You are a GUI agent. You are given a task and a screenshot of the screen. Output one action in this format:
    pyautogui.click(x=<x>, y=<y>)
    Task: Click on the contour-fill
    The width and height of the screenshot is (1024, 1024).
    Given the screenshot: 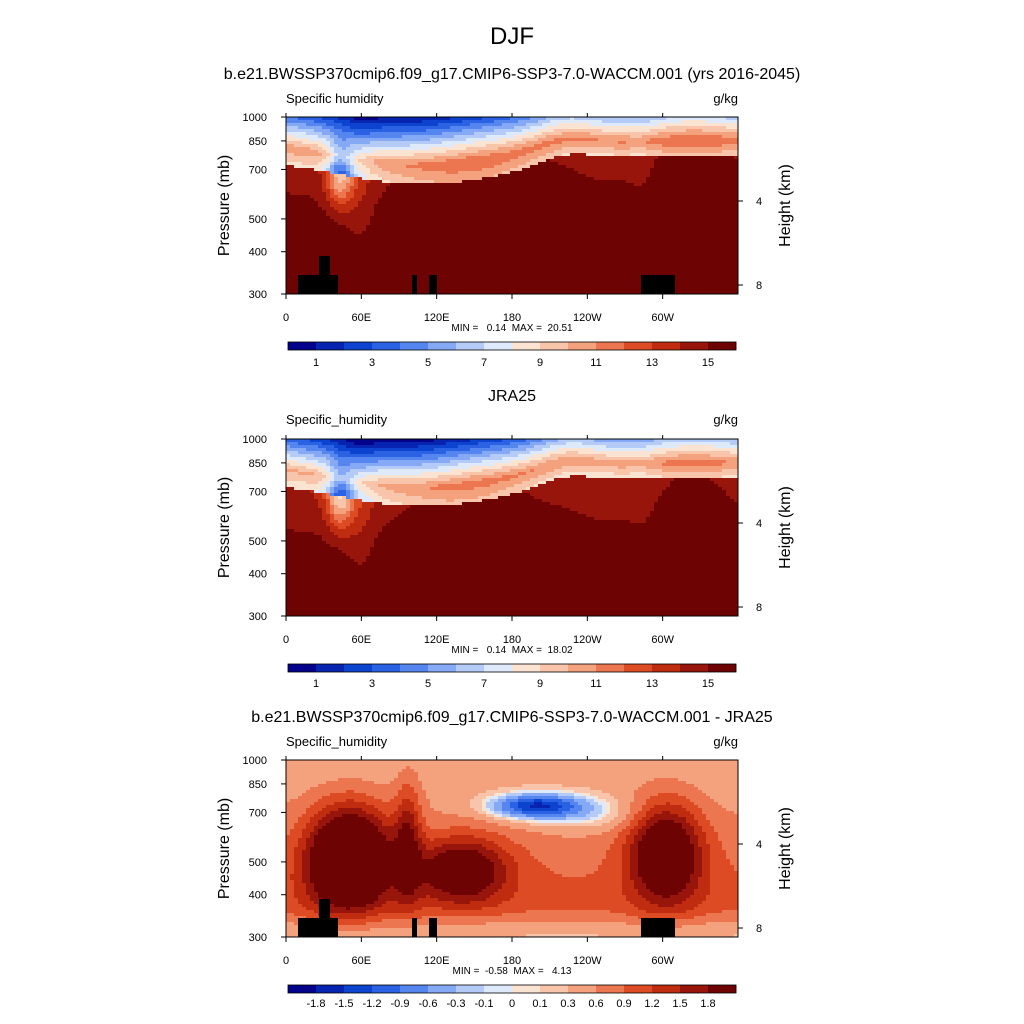 What is the action you would take?
    pyautogui.click(x=512, y=205)
    